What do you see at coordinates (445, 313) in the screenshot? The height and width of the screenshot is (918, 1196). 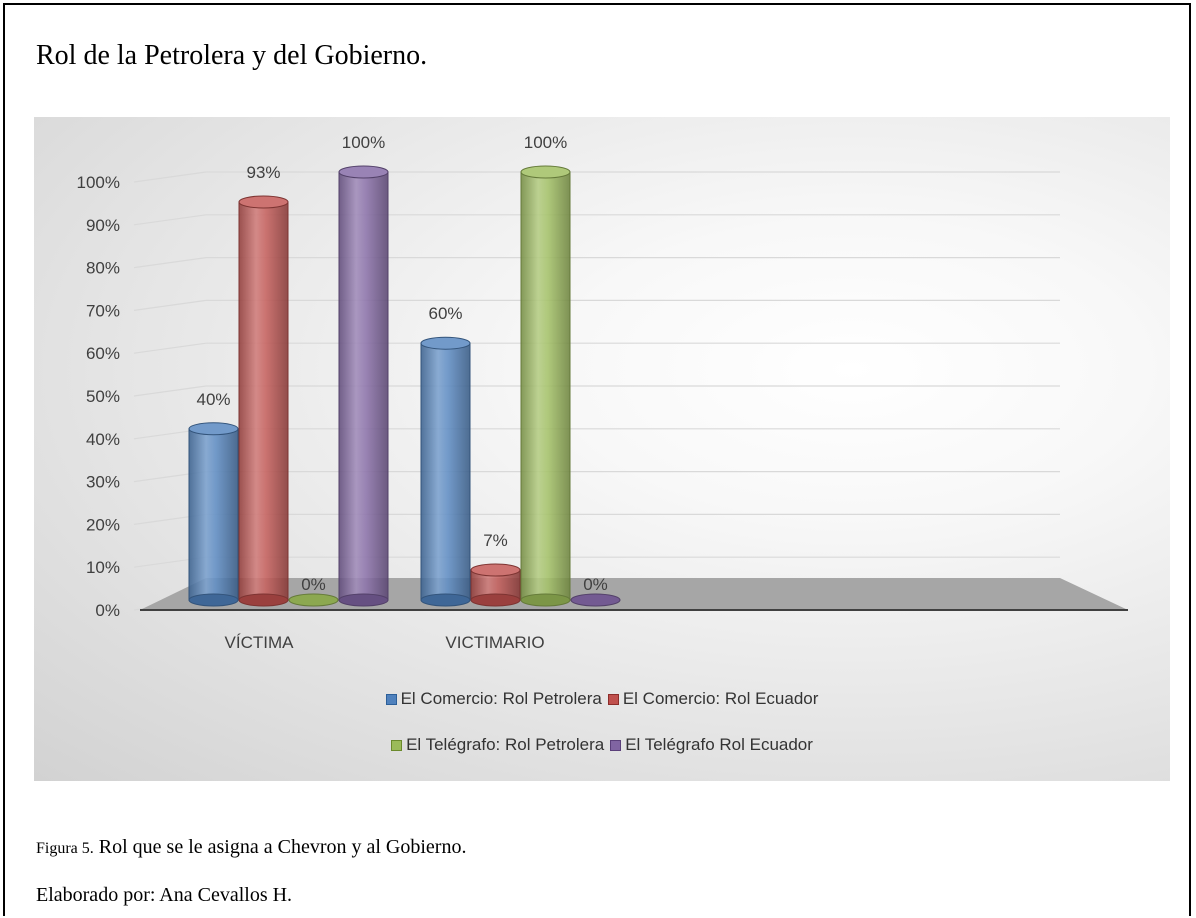 I see `data-label: 60%` at bounding box center [445, 313].